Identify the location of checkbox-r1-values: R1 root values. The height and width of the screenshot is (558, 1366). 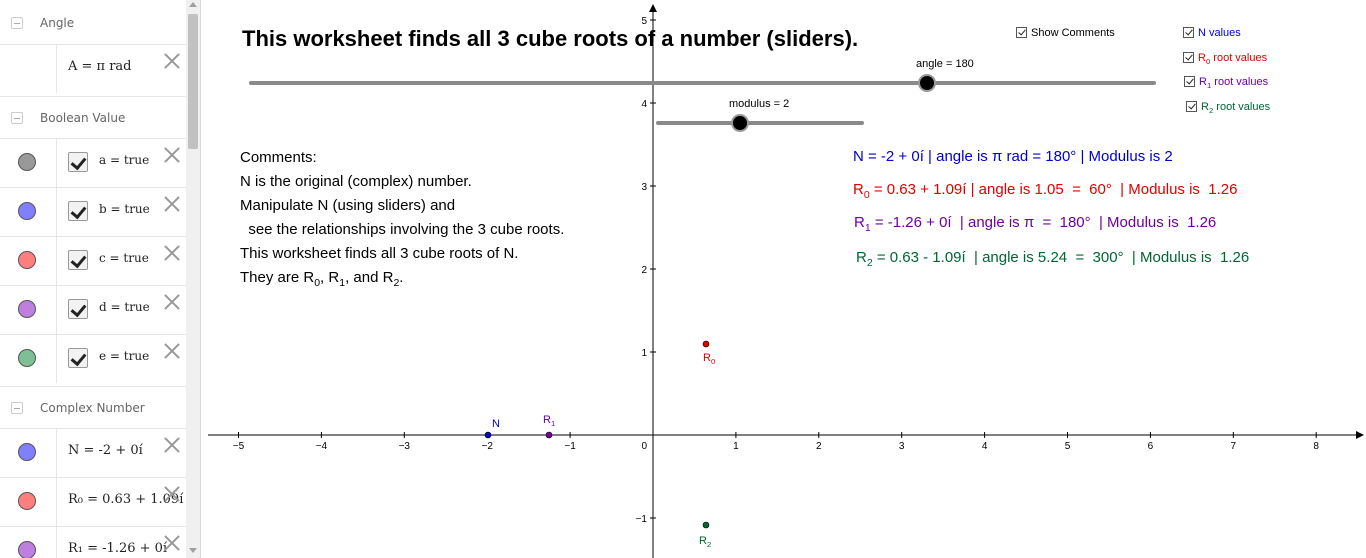
(1226, 83).